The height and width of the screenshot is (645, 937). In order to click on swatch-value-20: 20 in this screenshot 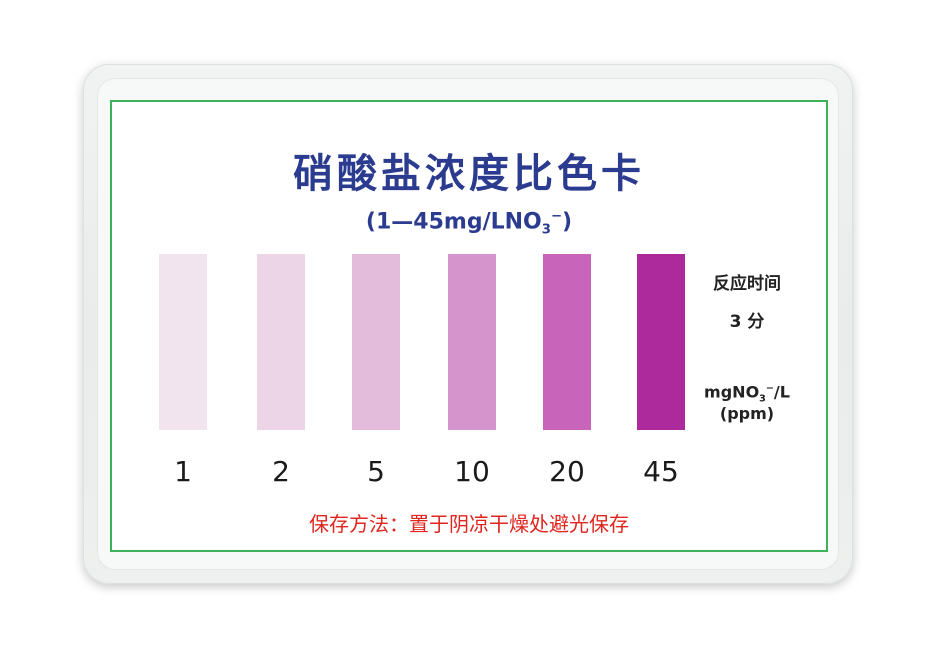, I will do `click(567, 471)`.